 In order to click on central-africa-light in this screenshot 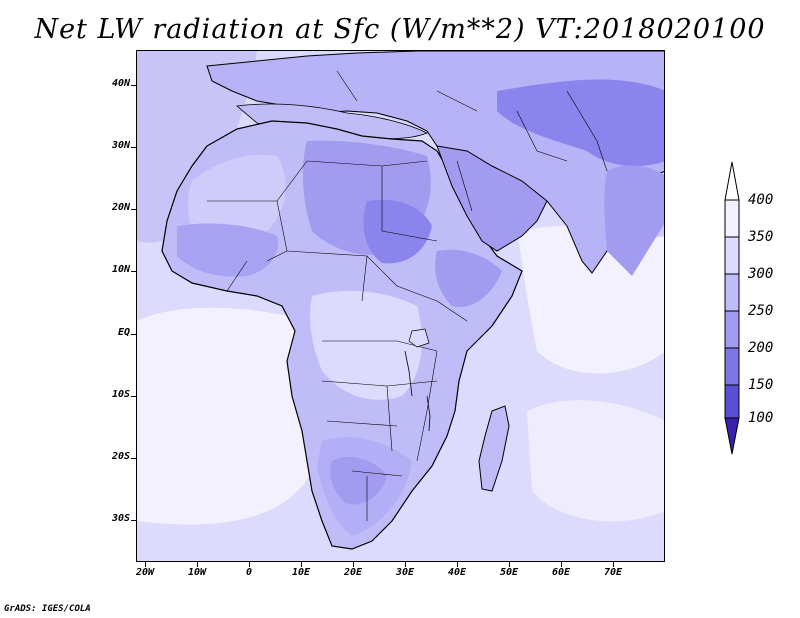, I will do `click(366, 345)`.